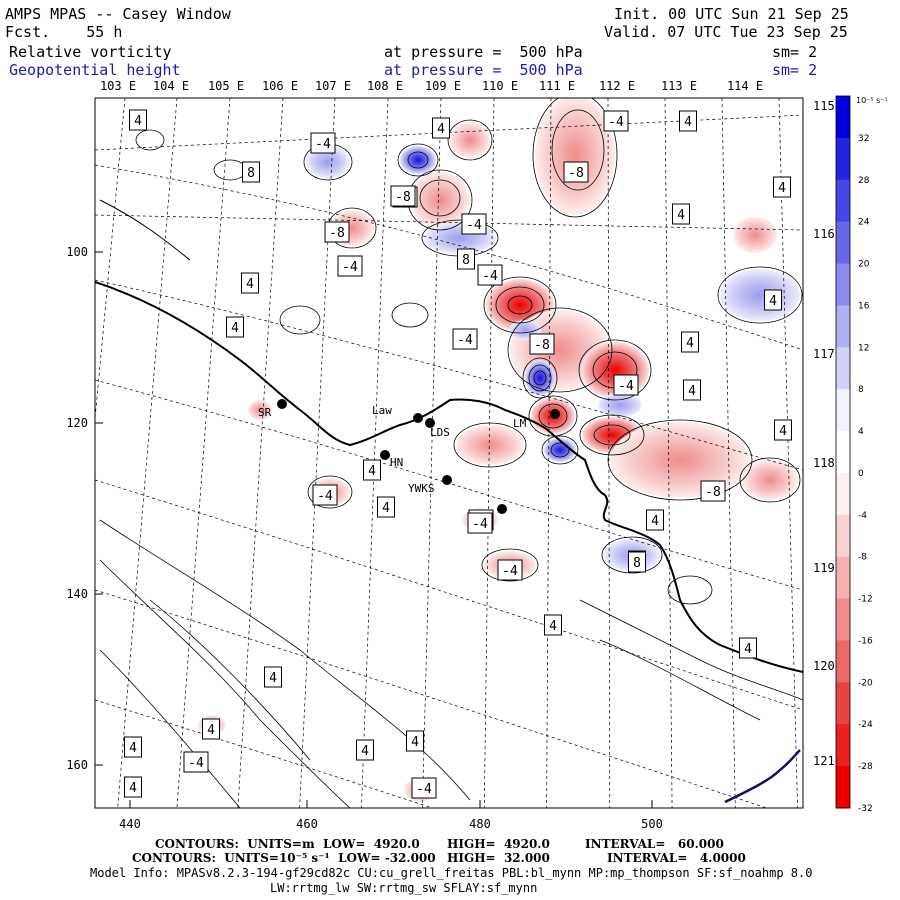 The height and width of the screenshot is (900, 900). I want to click on vorticity-contours-info: CONTOURS: UNITS=10⁻⁵ s⁻¹ LOW= -32.000, so click(284, 858).